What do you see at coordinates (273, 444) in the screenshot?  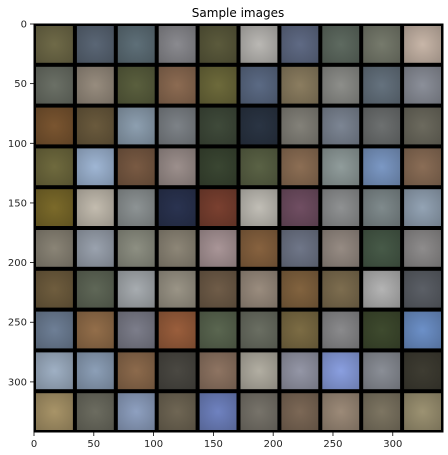 I see `x-tick-label: 200` at bounding box center [273, 444].